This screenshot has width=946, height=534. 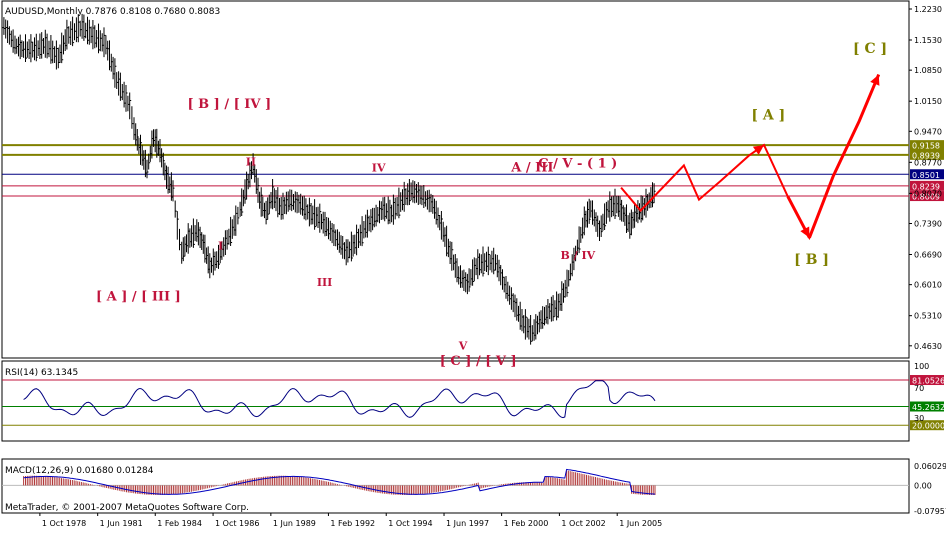 I want to click on wave-label: III, so click(x=324, y=282).